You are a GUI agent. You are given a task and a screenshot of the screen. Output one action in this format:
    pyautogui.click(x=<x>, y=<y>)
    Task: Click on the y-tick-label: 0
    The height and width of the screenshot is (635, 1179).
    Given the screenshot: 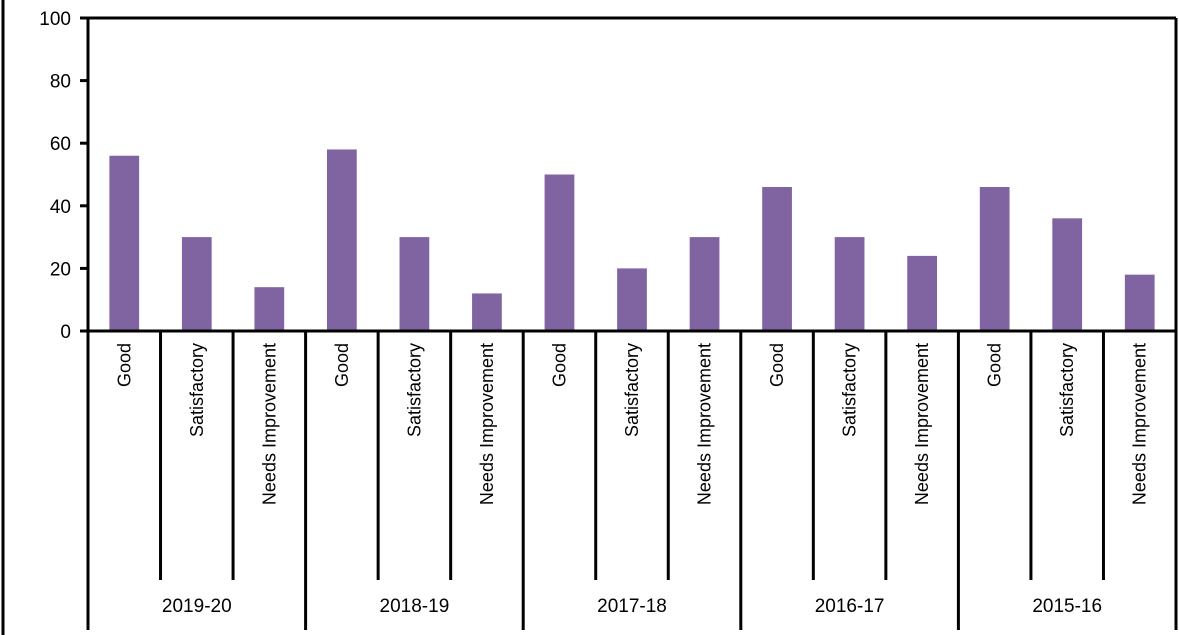 What is the action you would take?
    pyautogui.click(x=65, y=332)
    